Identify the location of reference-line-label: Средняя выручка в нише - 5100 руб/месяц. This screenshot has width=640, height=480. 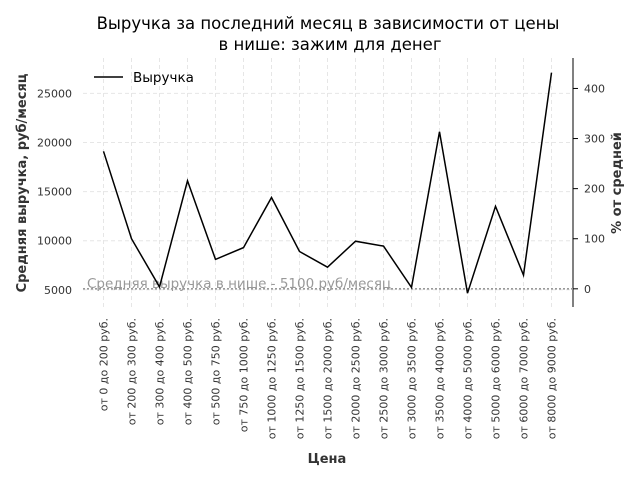
(239, 284).